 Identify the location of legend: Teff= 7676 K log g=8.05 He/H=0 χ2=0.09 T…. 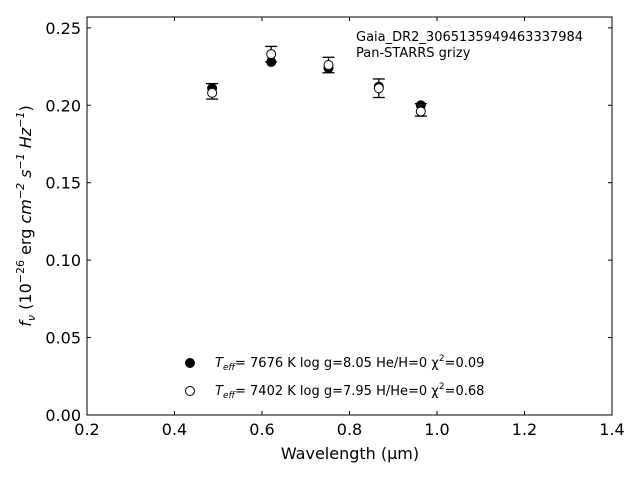
(334, 377).